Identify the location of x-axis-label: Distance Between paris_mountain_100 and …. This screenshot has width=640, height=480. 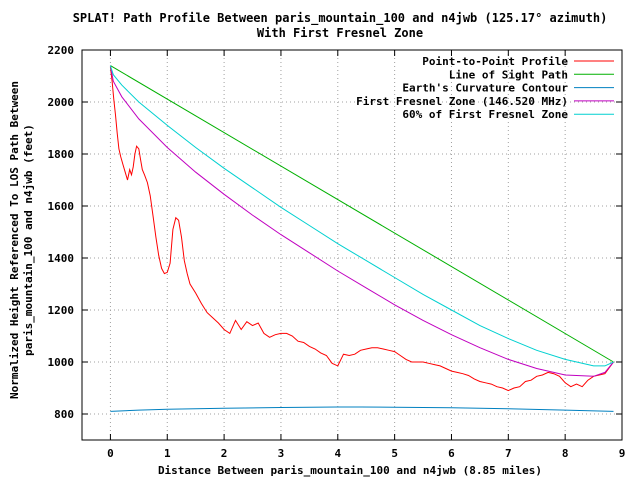
(350, 470).